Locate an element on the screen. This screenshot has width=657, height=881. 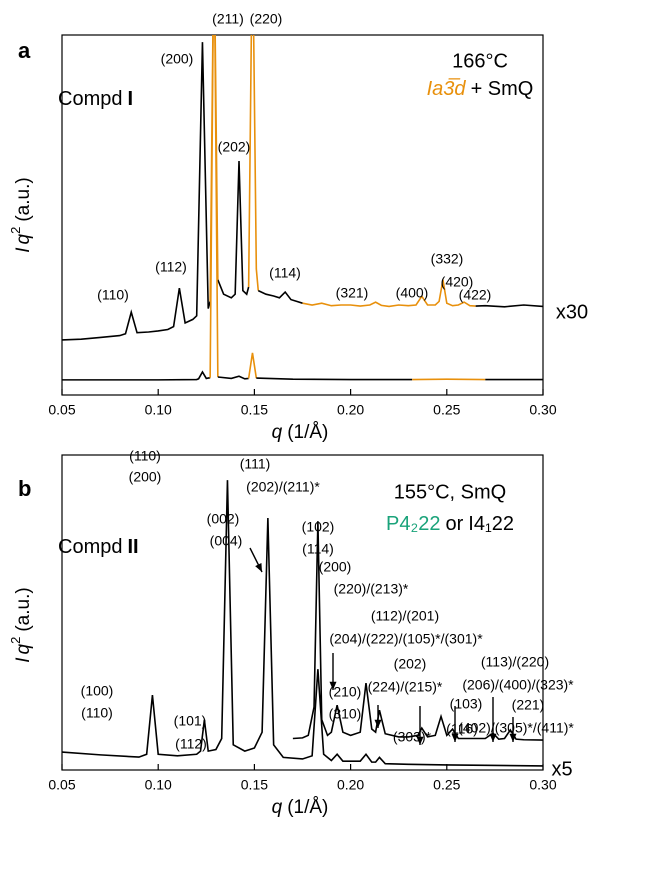
peak-label: (210) is located at coordinates (345, 692).